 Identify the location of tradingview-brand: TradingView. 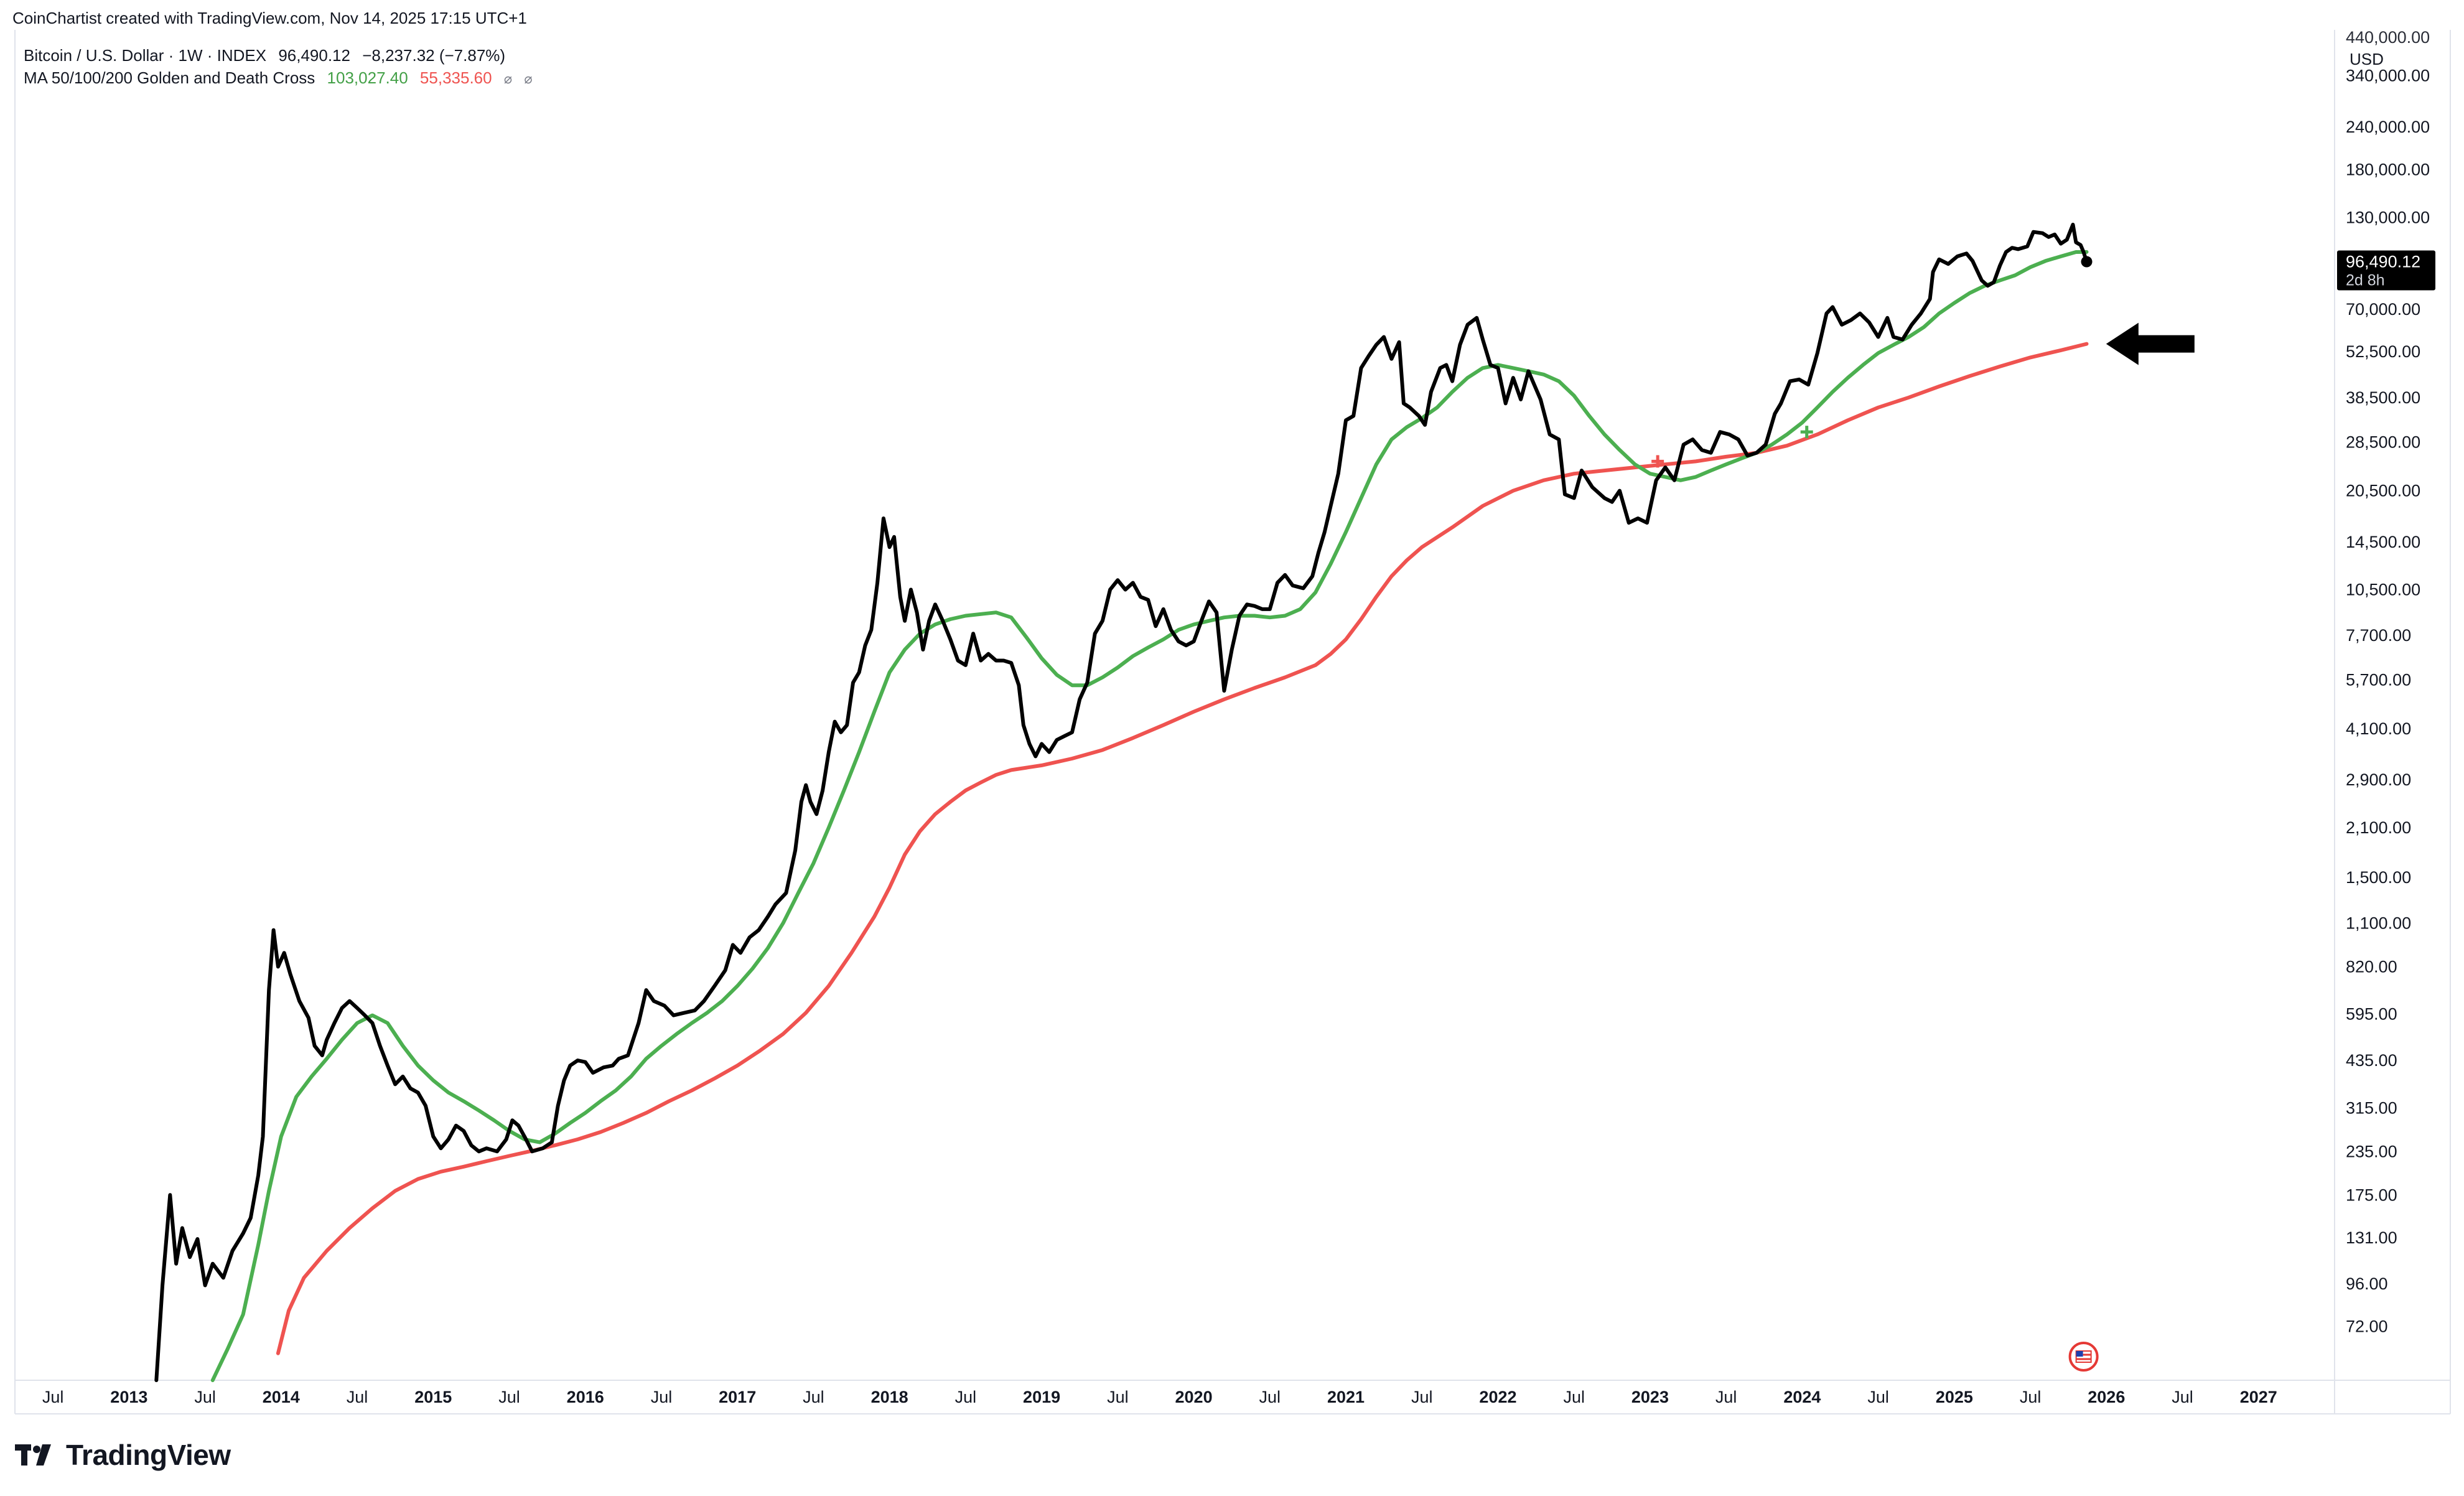
(123, 1455).